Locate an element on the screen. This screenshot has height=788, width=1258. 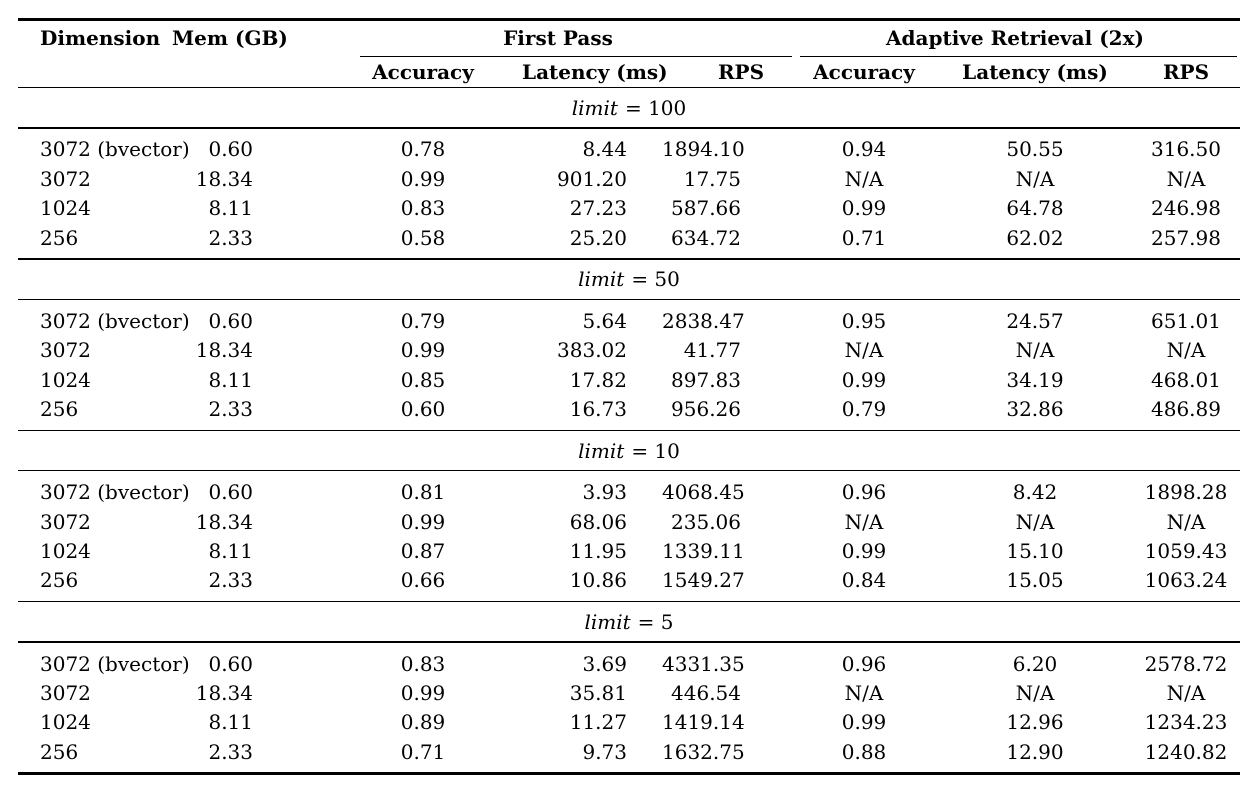
cell-fp-accuracy: 0.66 is located at coordinates (423, 580).